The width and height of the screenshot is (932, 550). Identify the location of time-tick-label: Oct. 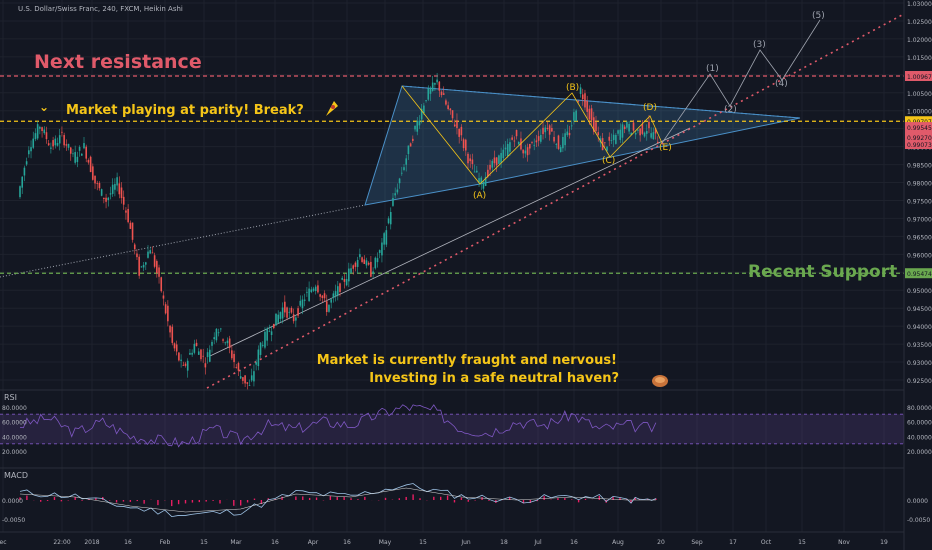
(766, 542).